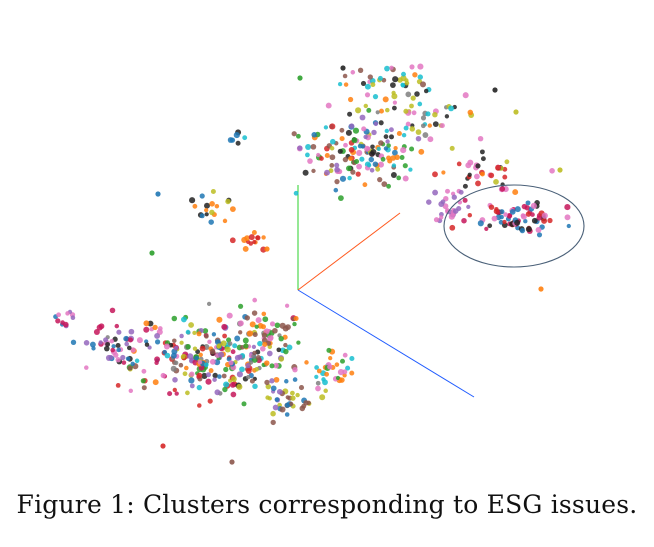 Image resolution: width=654 pixels, height=547 pixels. I want to click on highlight-layer, so click(514, 226).